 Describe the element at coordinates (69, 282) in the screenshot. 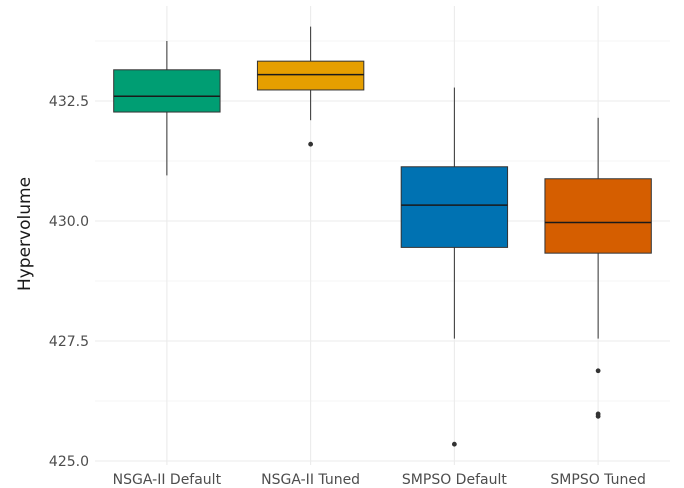

I see `y-axis-tick-labels: 425.0 427.5 430.0 432.5` at that location.